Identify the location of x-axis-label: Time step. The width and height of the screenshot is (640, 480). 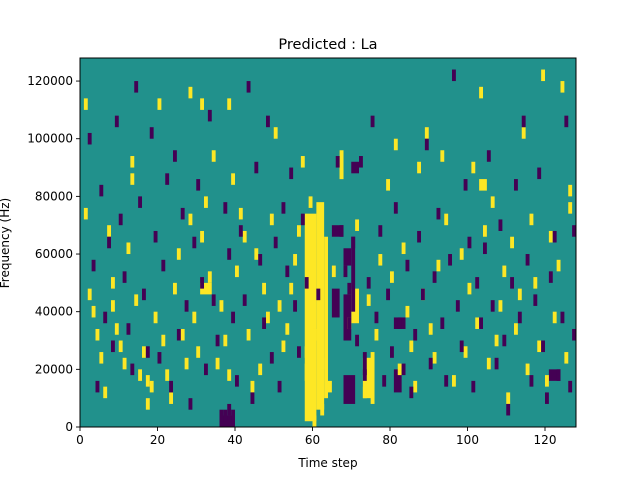
(327, 463).